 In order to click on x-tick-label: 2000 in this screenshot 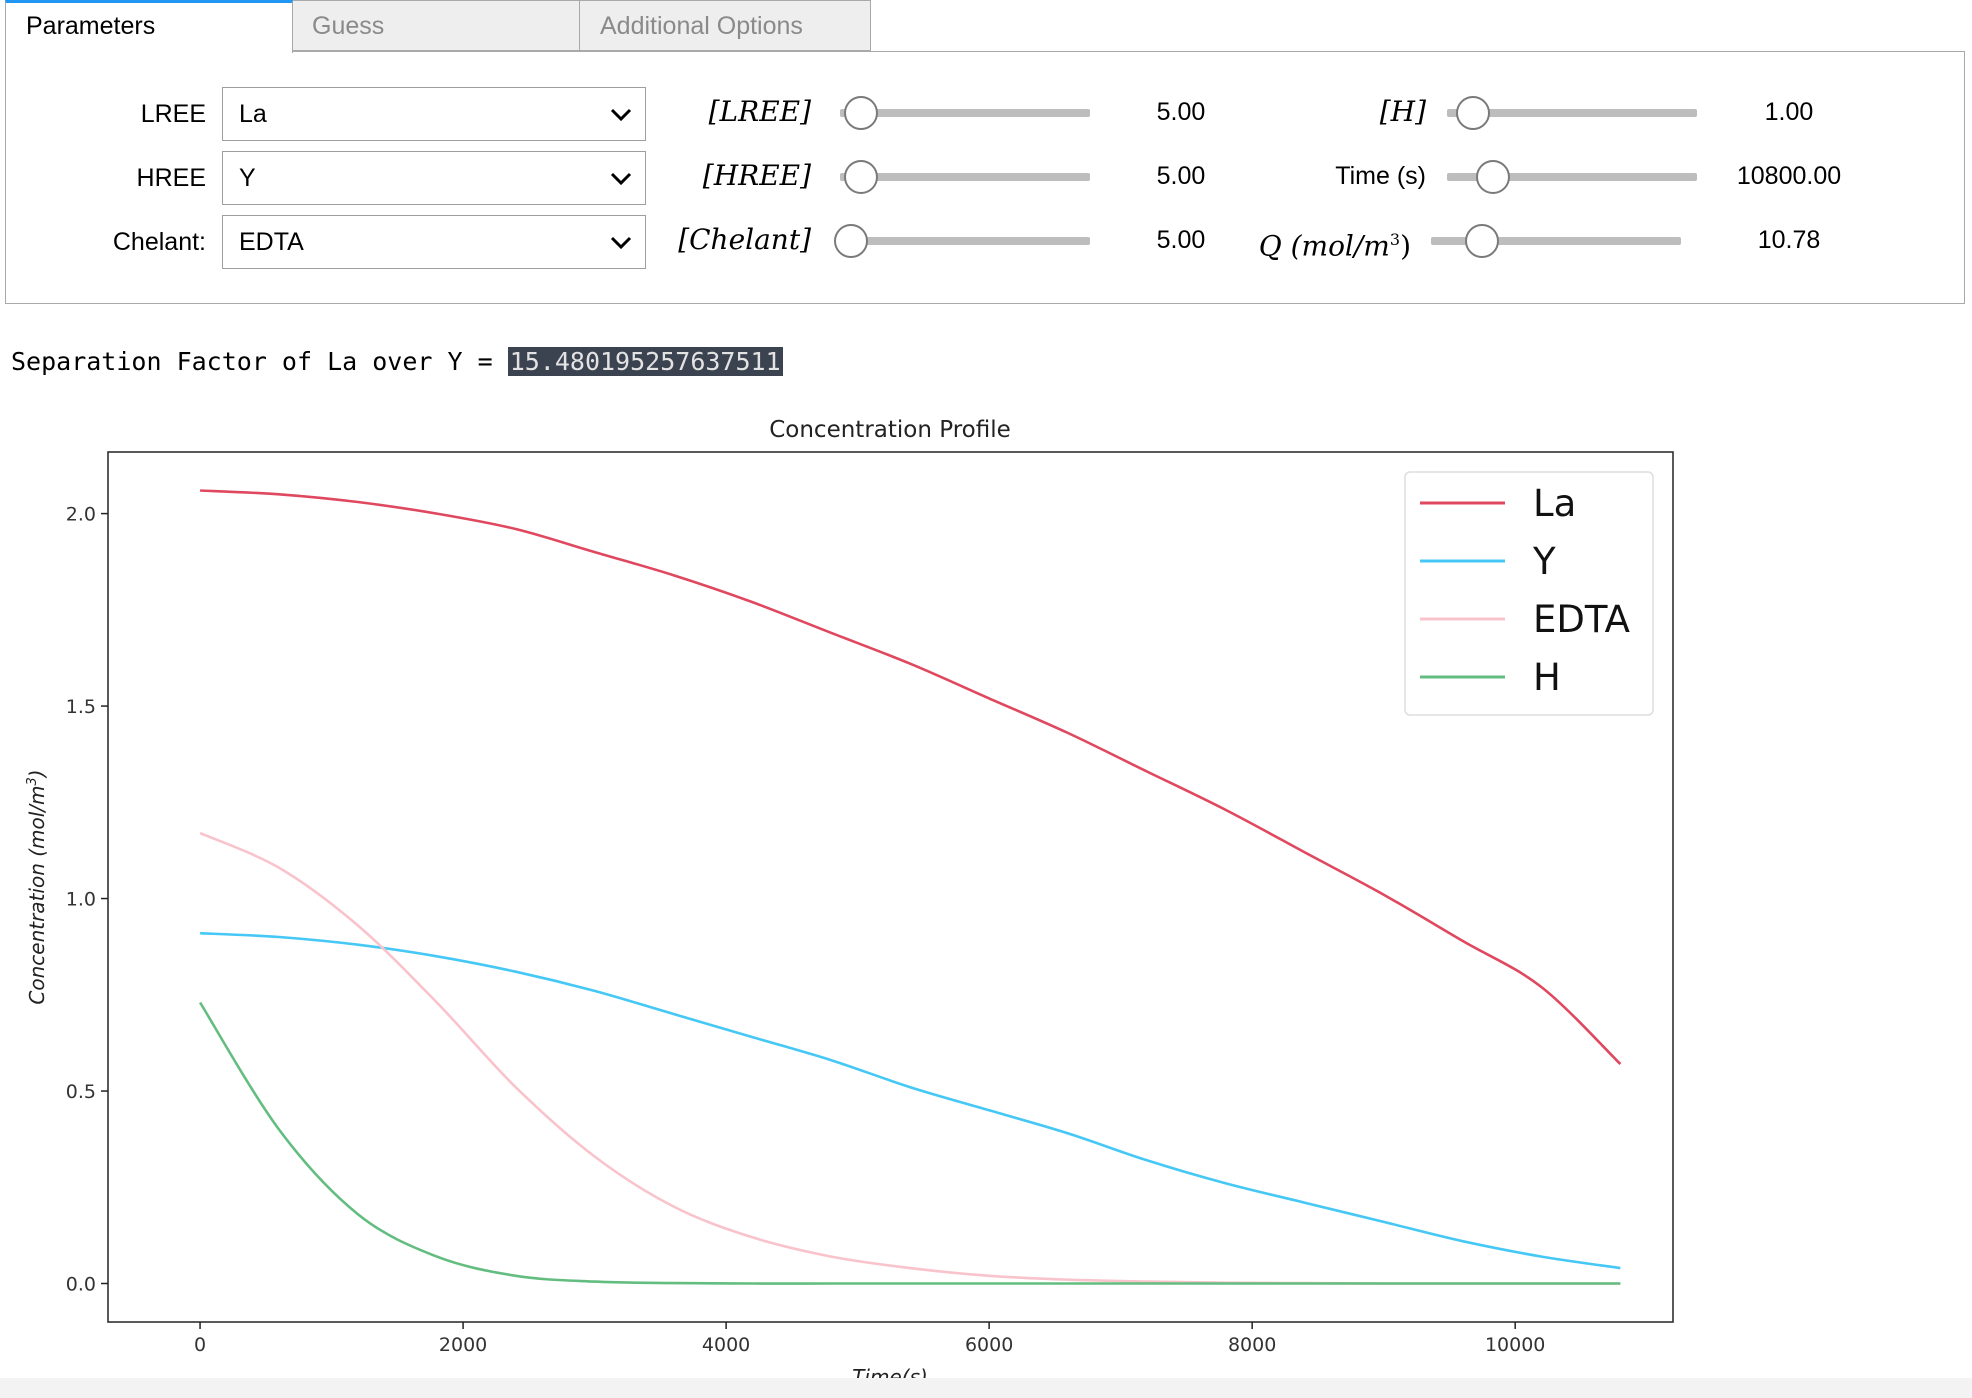, I will do `click(463, 1345)`.